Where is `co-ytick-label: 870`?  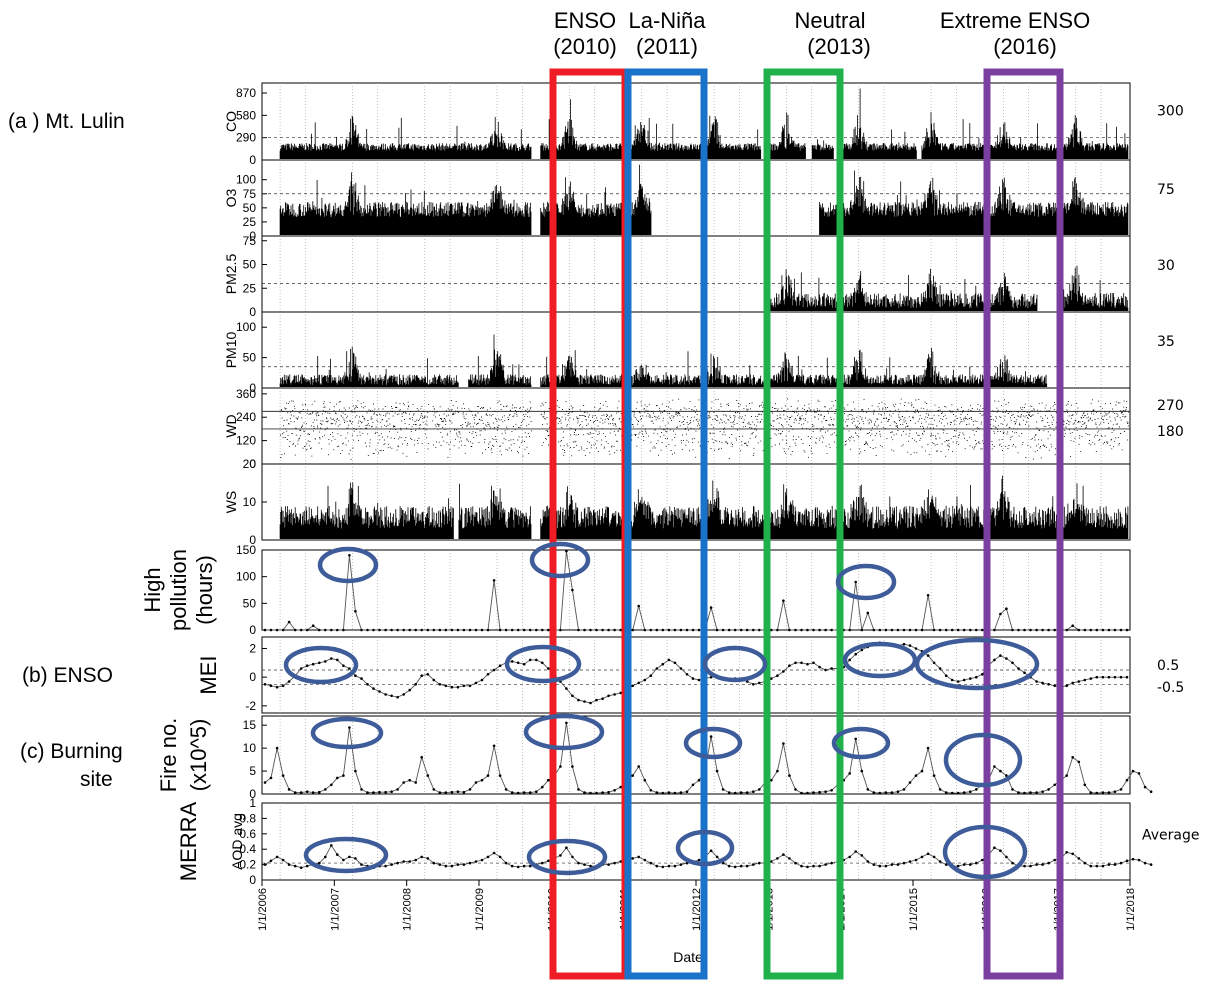 co-ytick-label: 870 is located at coordinates (246, 93).